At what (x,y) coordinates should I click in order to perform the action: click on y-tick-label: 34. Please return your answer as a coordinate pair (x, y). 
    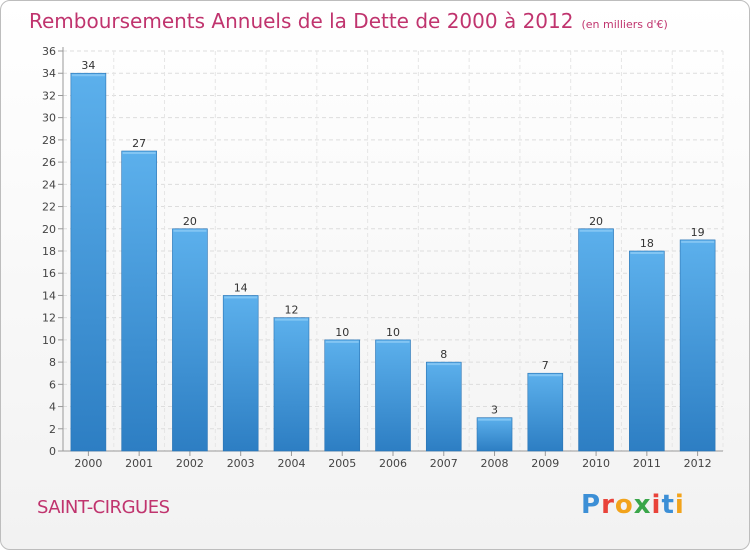
    Looking at the image, I should click on (49, 73).